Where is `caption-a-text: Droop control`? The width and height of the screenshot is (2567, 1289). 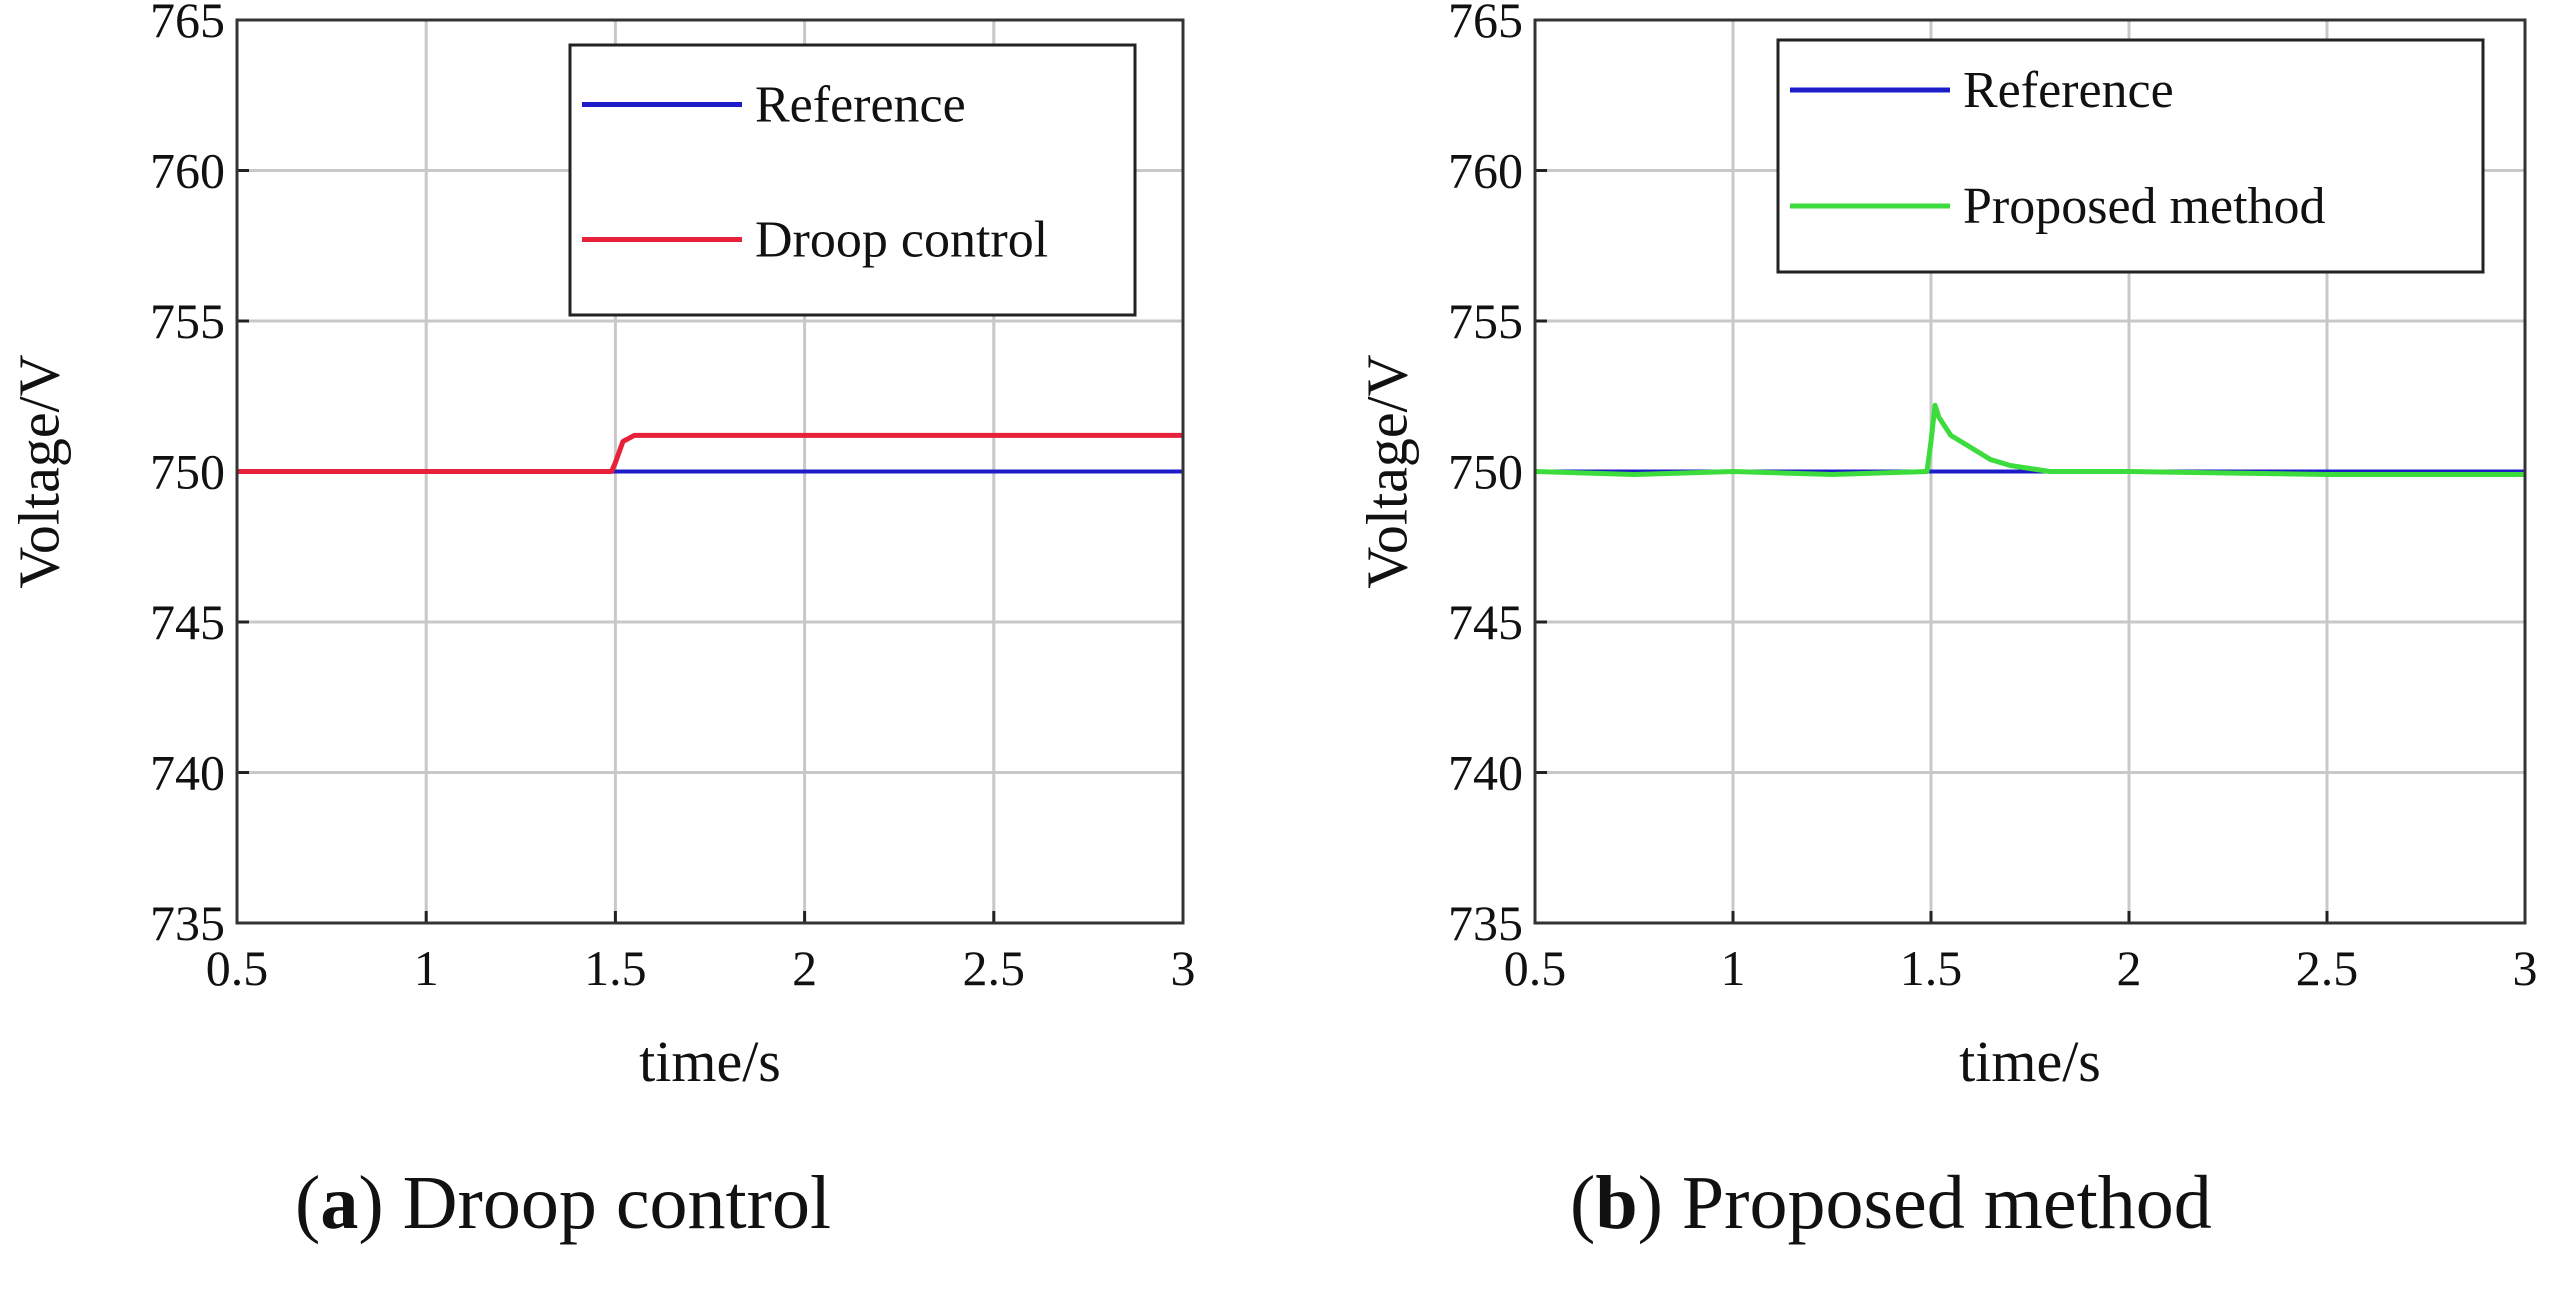
caption-a-text: Droop control is located at coordinates (617, 1203).